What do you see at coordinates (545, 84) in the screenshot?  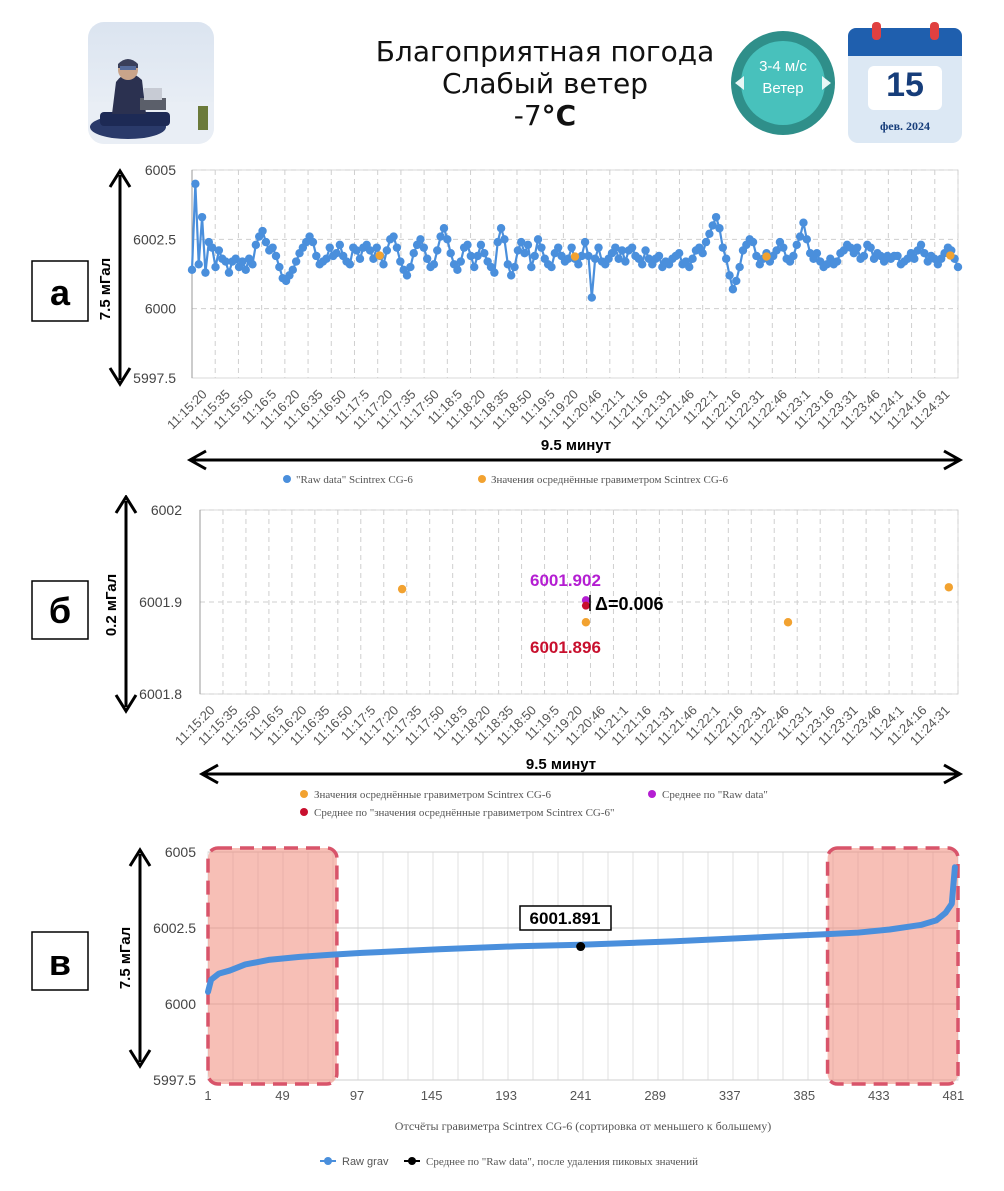 I see `weather-summary: Благоприятная погода Слабый ветер -7°C` at bounding box center [545, 84].